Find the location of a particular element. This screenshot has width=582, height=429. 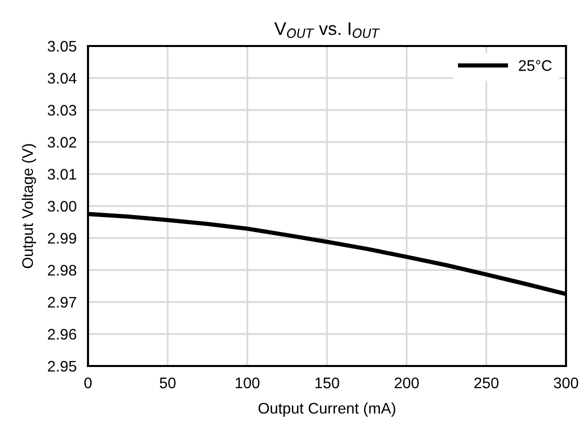

y-tick-label: 2.96 is located at coordinates (62, 334).